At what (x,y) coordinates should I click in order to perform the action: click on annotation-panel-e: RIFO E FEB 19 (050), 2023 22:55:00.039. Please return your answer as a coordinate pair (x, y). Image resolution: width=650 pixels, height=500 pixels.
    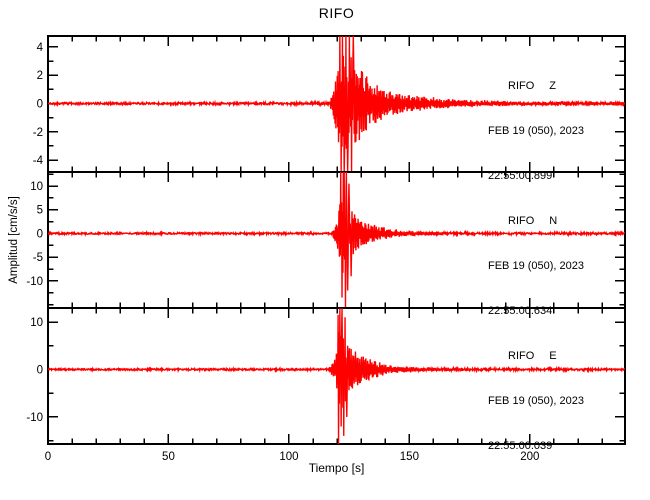
    Looking at the image, I should click on (536, 401).